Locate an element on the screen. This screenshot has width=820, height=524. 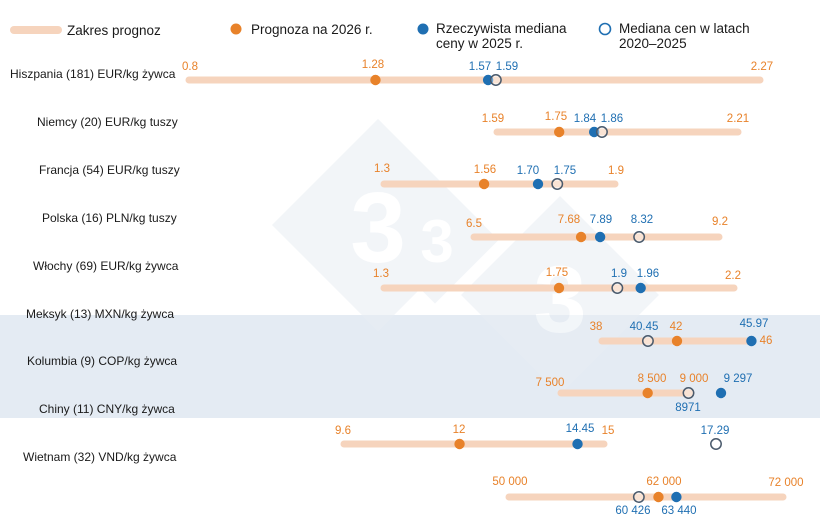
row-label-mexico: Meksyk (13) MXN/kg żywca is located at coordinates (100, 314).